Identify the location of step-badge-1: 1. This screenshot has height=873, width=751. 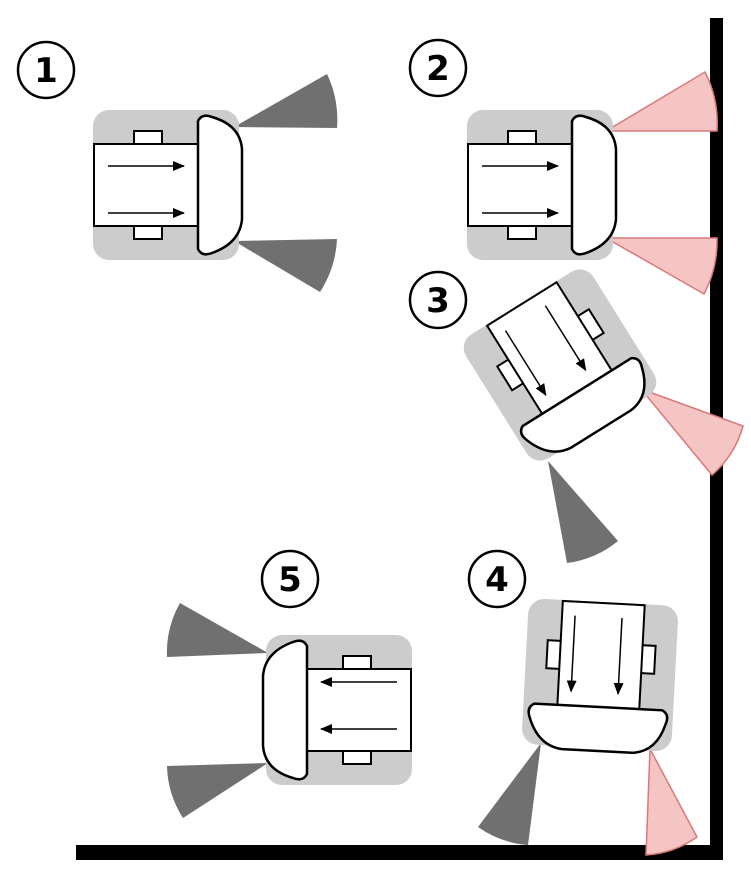
(46, 70).